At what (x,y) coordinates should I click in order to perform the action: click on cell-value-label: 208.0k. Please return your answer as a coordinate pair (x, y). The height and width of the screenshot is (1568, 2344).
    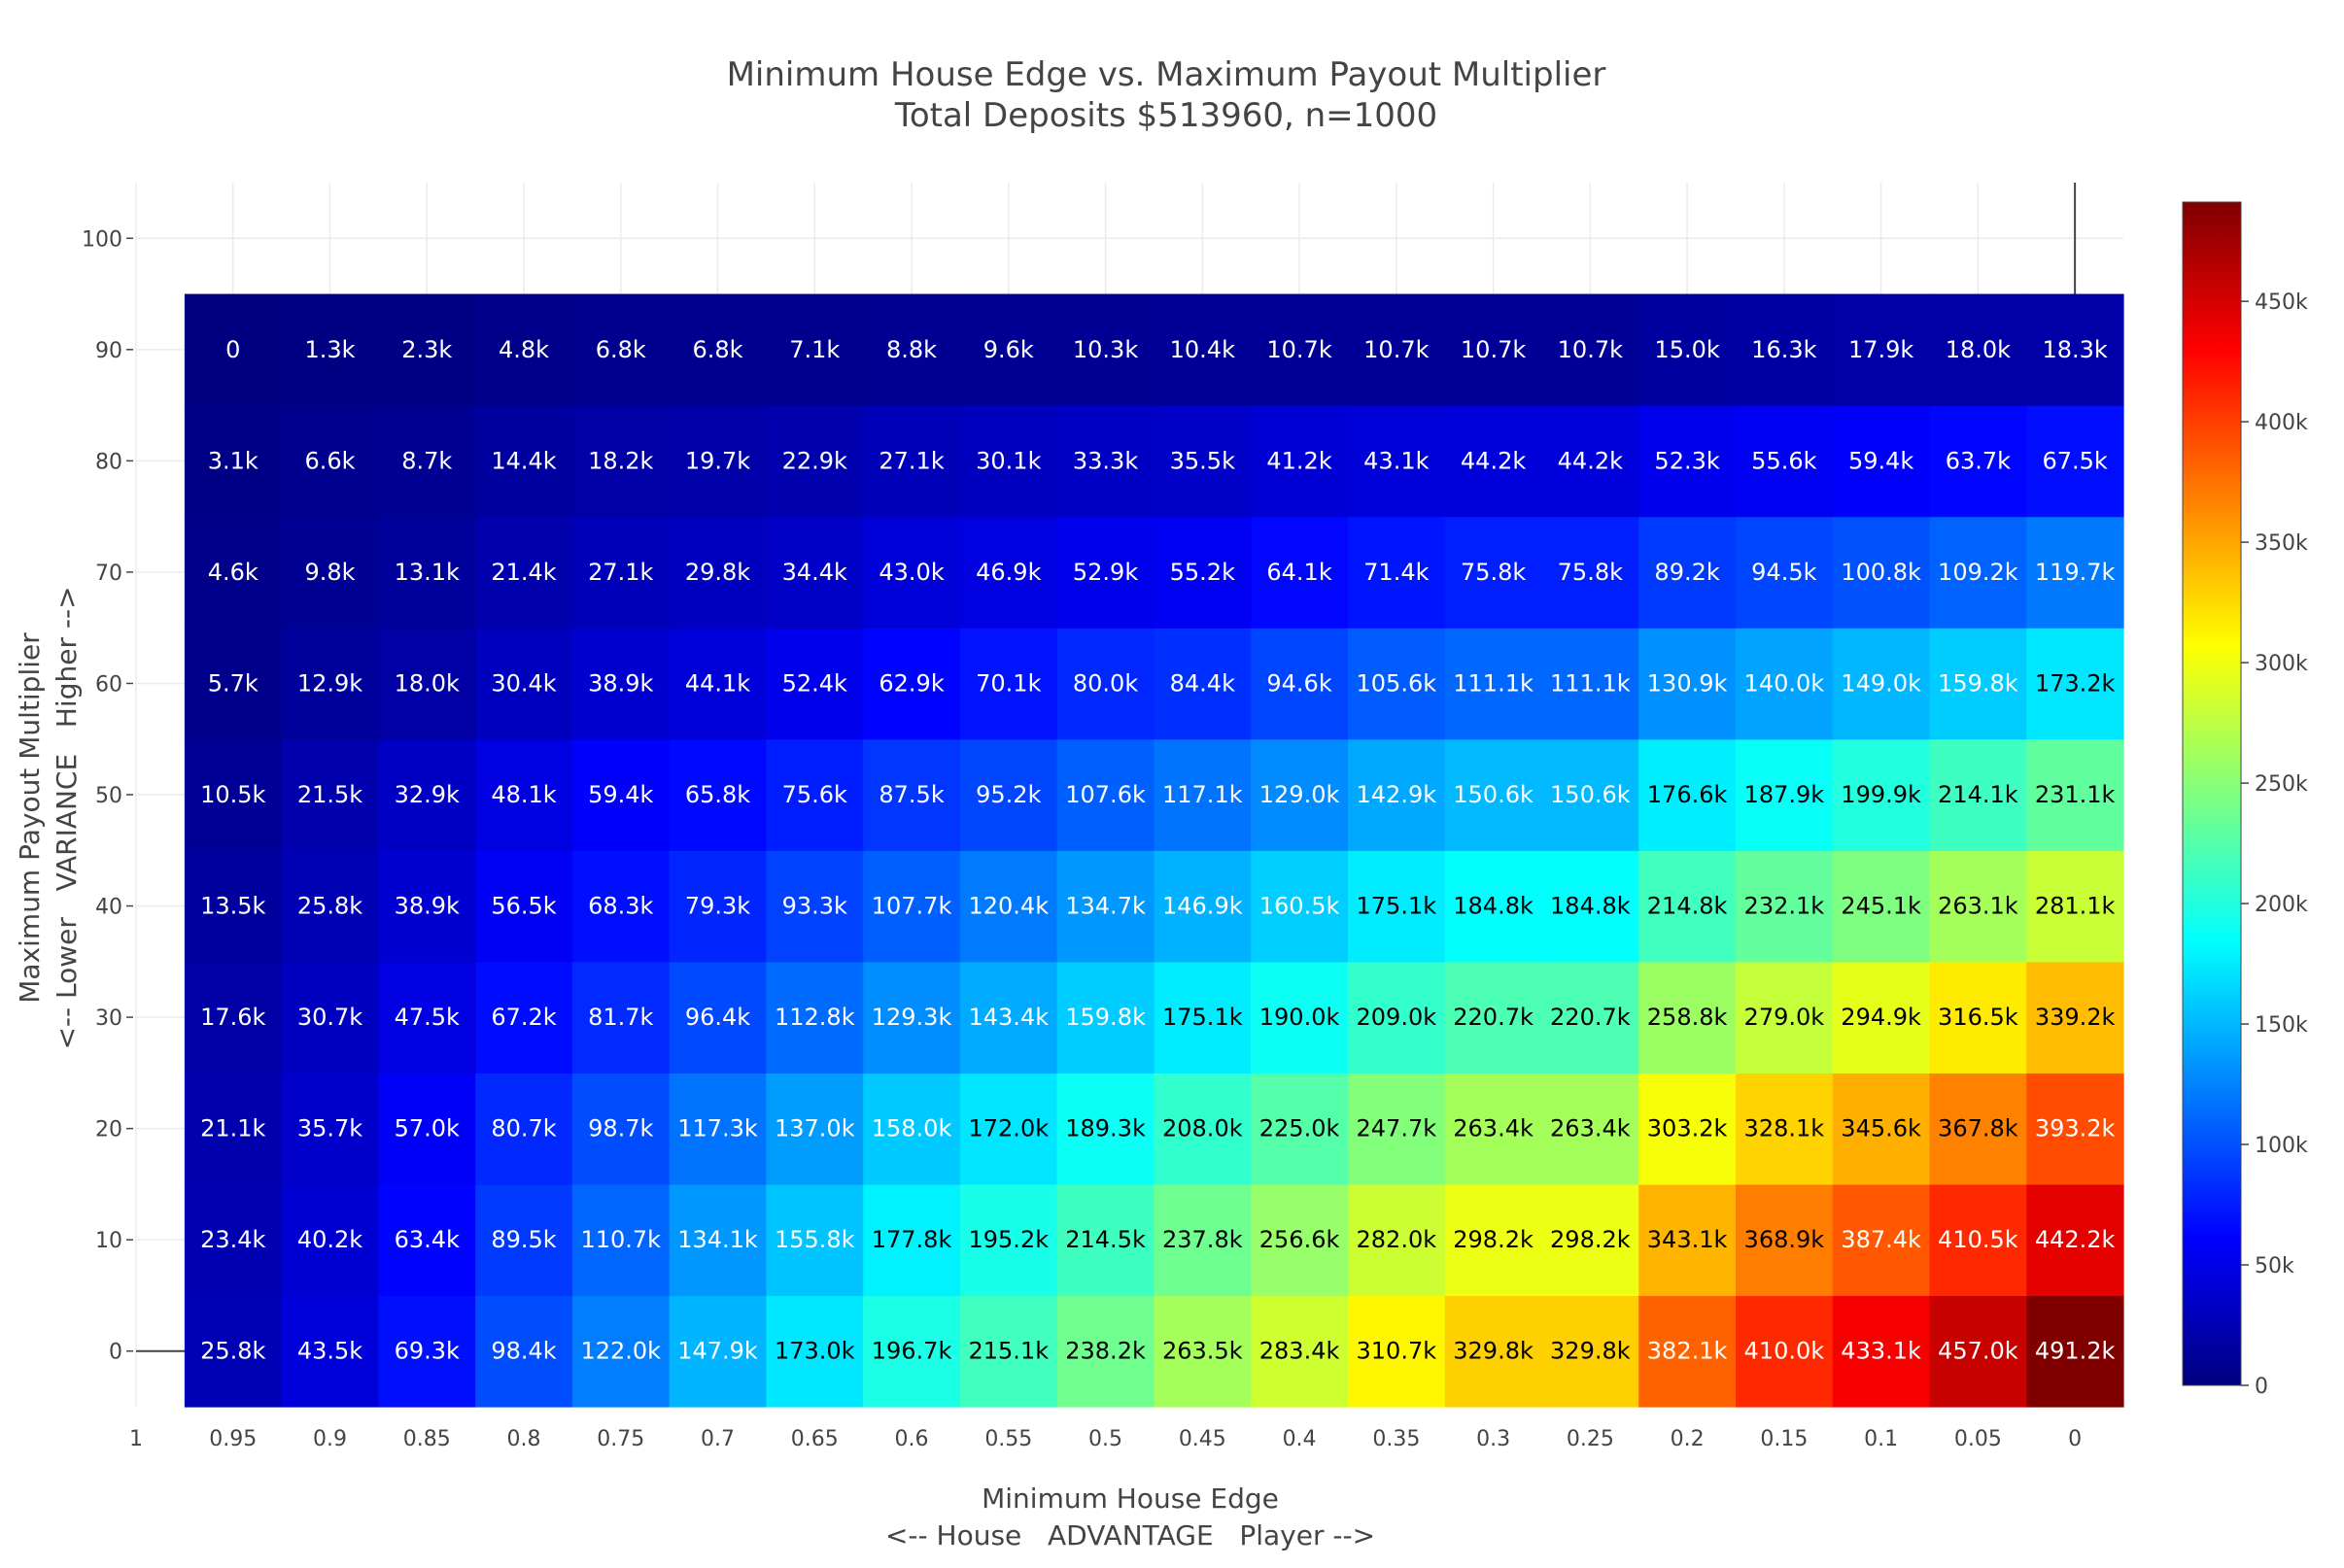
    Looking at the image, I should click on (1203, 1128).